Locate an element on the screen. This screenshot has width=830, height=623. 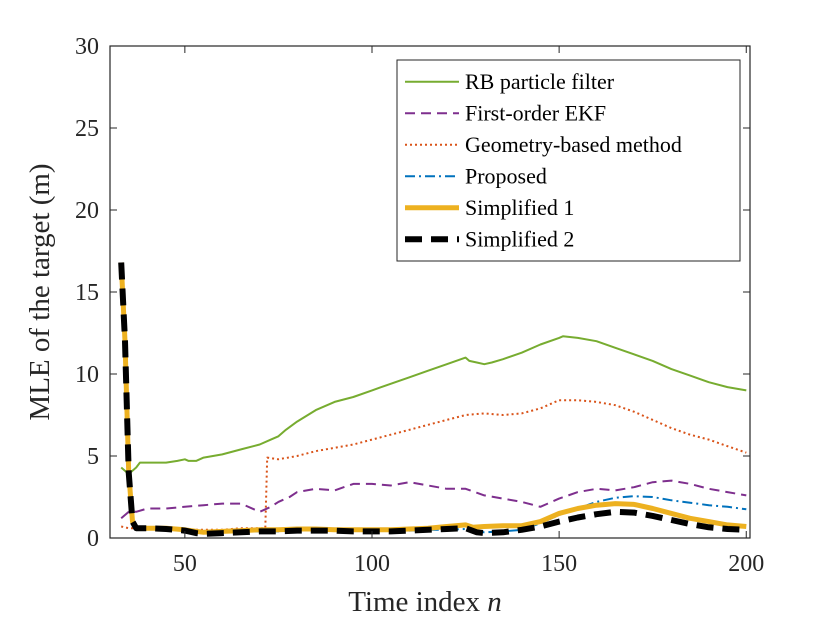
legend-label-1: RB particle filter is located at coordinates (540, 81).